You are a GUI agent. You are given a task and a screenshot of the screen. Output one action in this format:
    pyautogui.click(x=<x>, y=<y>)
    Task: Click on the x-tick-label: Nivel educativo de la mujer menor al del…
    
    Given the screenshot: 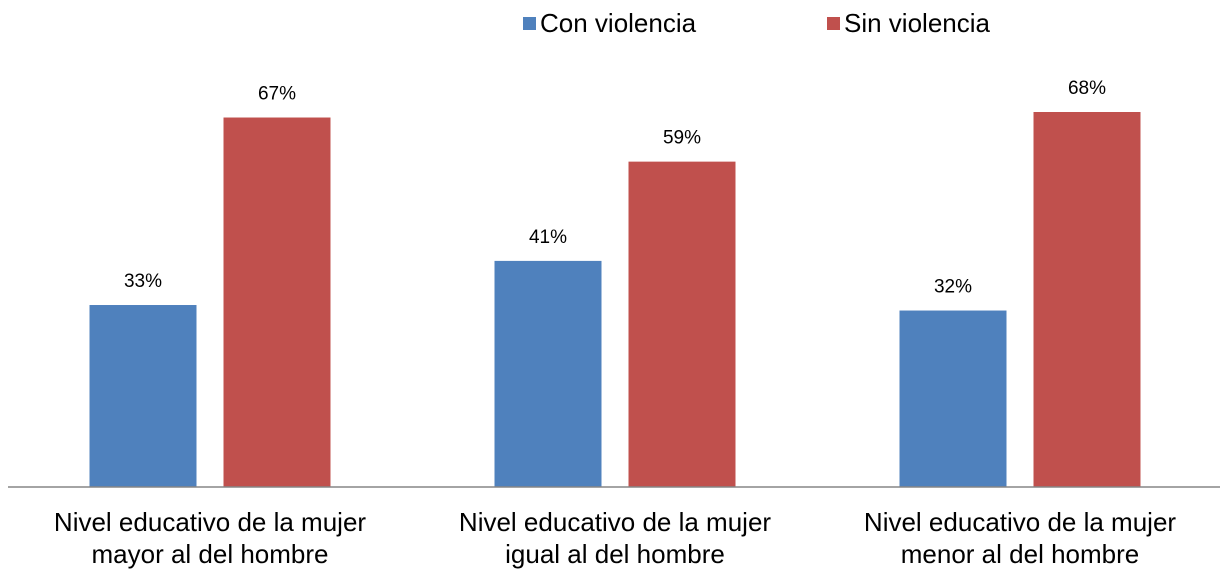 What is the action you would take?
    pyautogui.click(x=1020, y=538)
    